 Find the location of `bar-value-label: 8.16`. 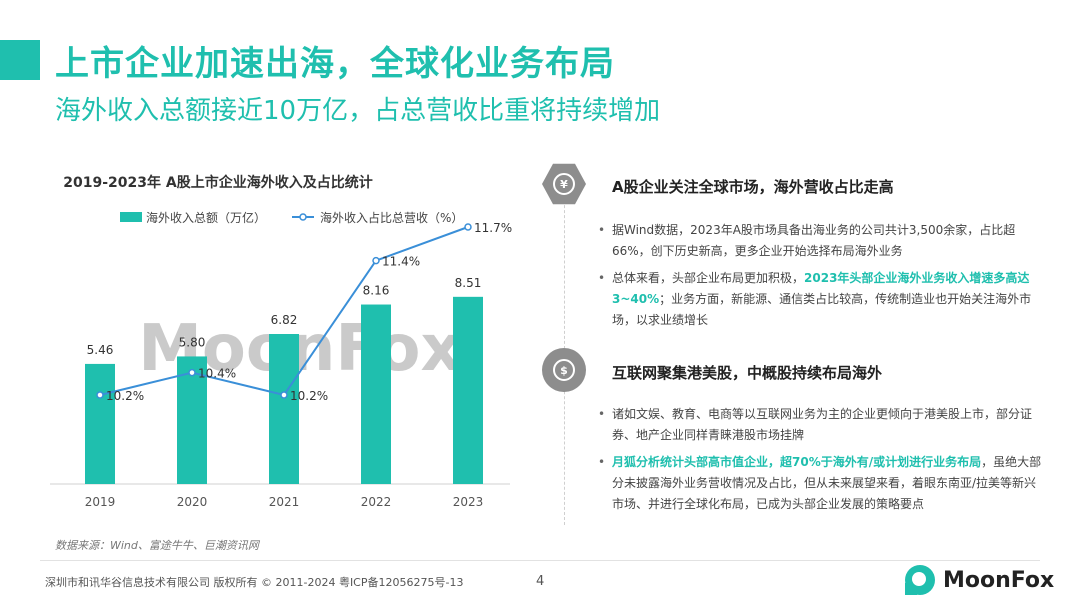

bar-value-label: 8.16 is located at coordinates (376, 291).